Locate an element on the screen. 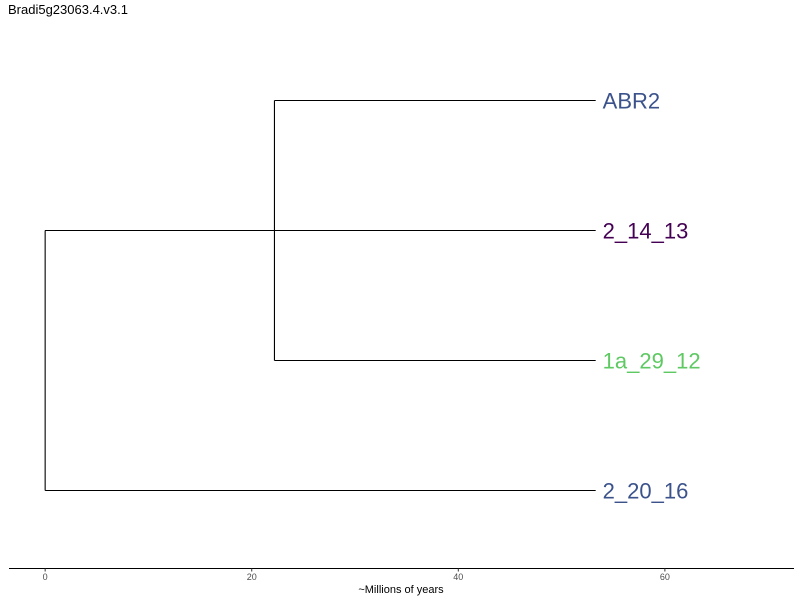 The width and height of the screenshot is (800, 600). x-axis-title: ~Millions of years is located at coordinates (401, 590).